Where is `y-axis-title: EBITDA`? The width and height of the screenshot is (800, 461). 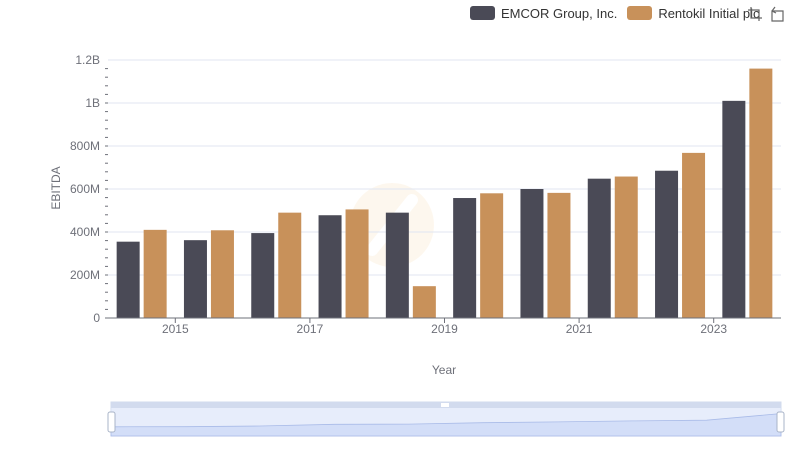 y-axis-title: EBITDA is located at coordinates (56, 187).